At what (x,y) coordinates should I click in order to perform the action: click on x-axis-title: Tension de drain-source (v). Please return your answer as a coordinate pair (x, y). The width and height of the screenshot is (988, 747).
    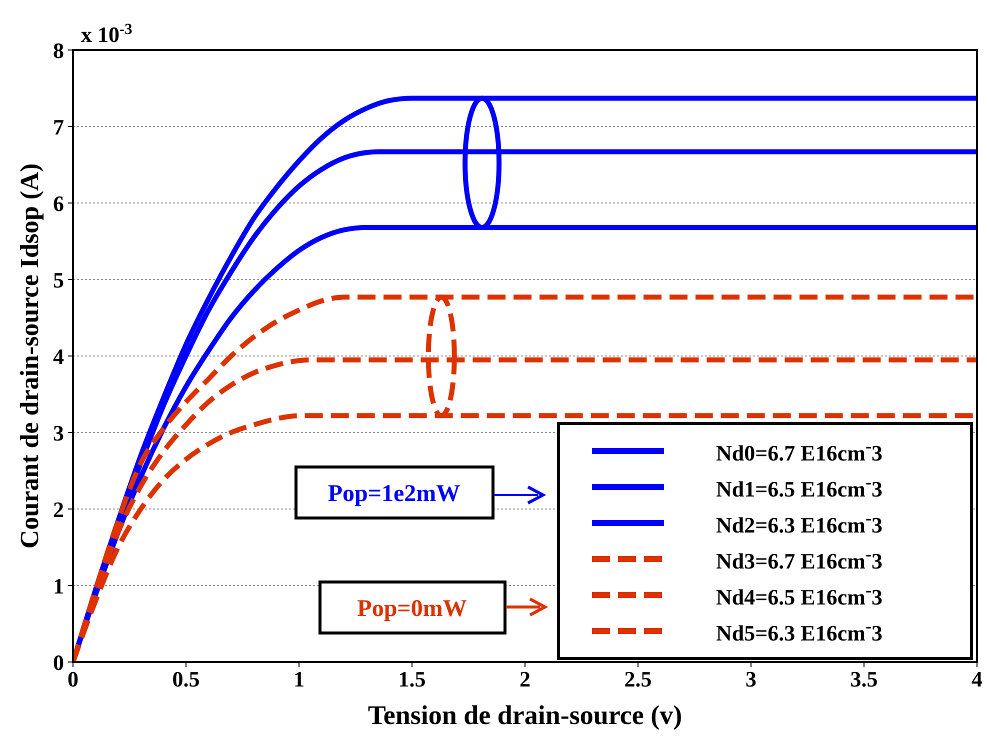
    Looking at the image, I should click on (525, 715).